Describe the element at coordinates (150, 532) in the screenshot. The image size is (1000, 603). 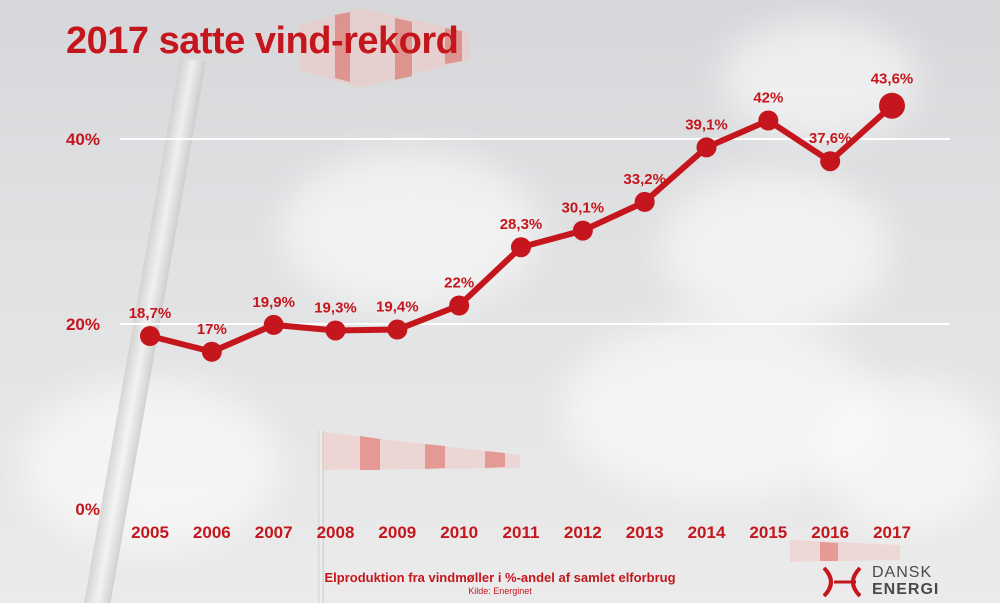
I see `x-tick-label: 2005` at that location.